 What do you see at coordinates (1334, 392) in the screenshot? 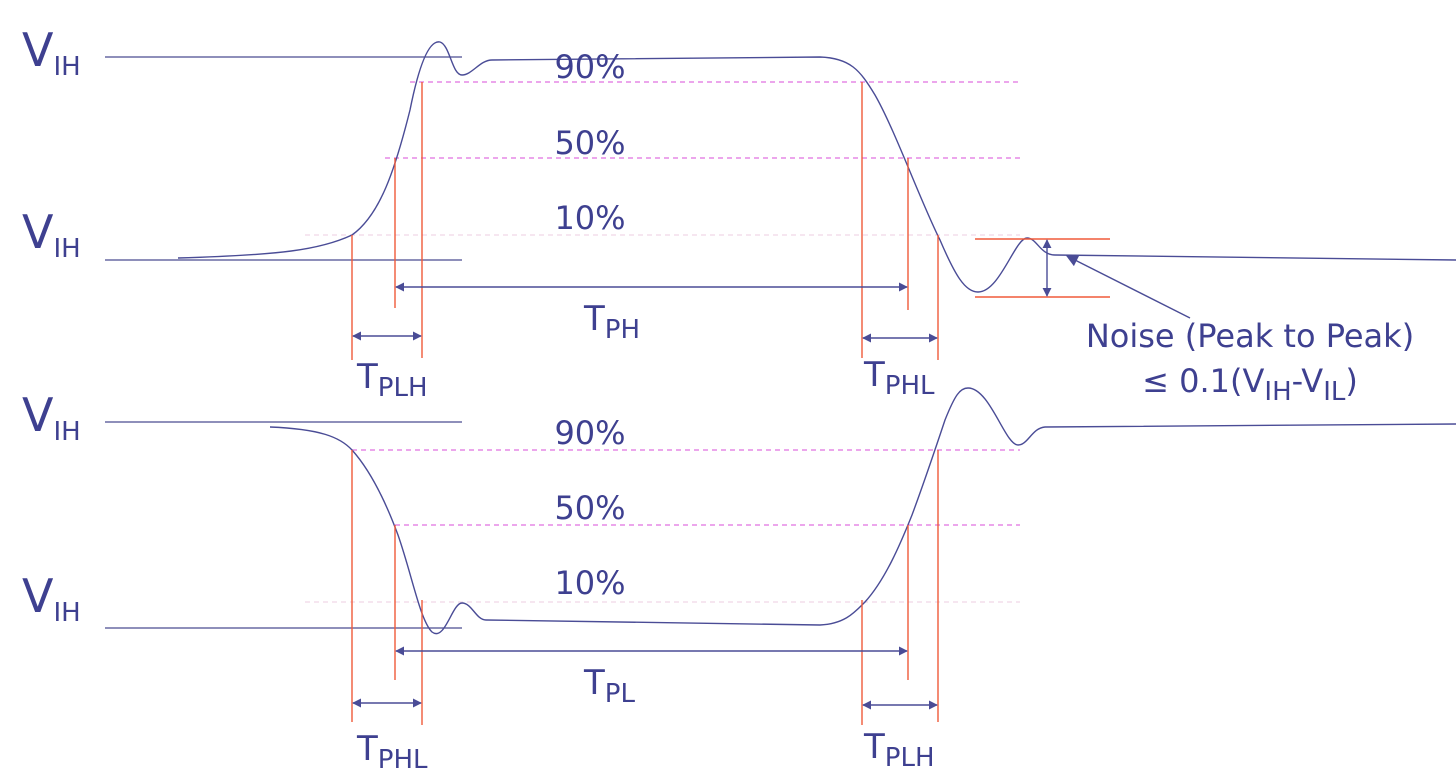
I see `formula-sub: IL` at bounding box center [1334, 392].